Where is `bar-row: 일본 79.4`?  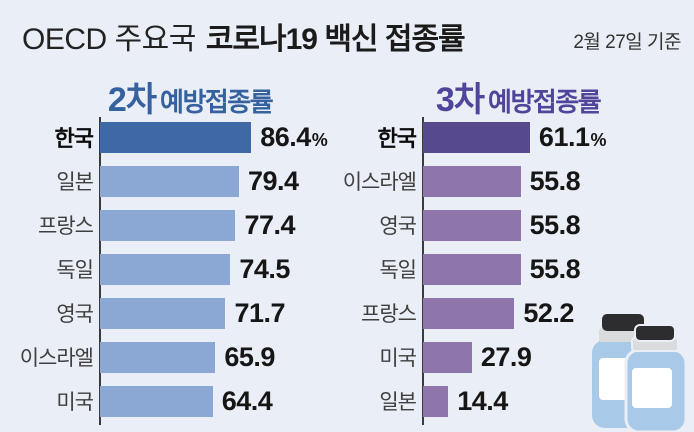 bar-row: 일본 79.4 is located at coordinates (173, 181).